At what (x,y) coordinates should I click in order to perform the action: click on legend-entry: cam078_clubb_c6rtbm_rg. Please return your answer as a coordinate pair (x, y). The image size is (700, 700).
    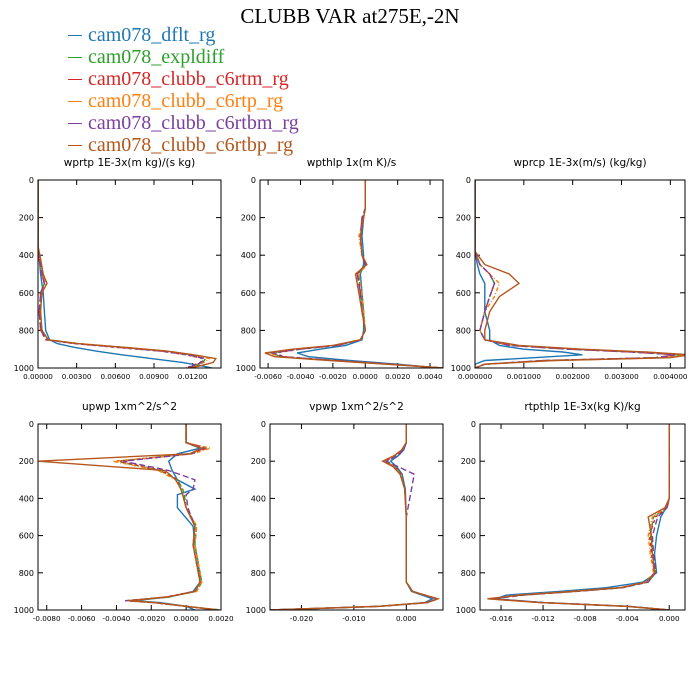
    Looking at the image, I should click on (183, 123).